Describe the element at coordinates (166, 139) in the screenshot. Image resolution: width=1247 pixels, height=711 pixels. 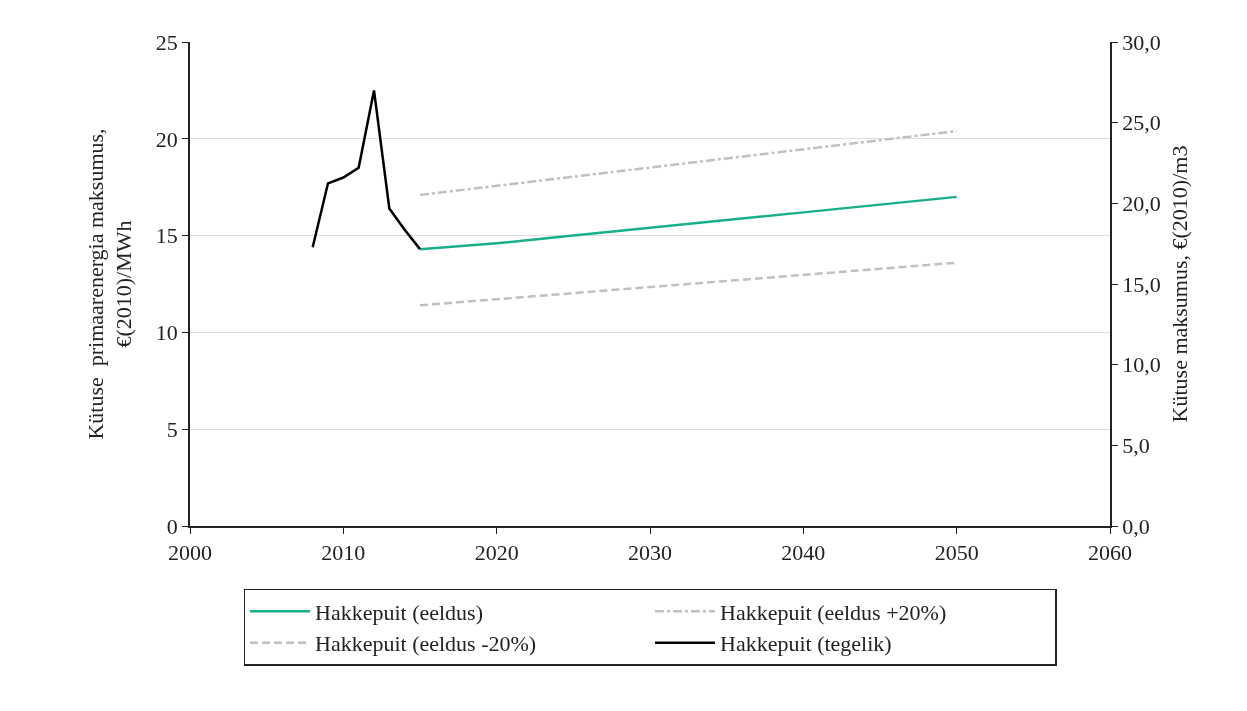
I see `y-tick-label: 20` at that location.